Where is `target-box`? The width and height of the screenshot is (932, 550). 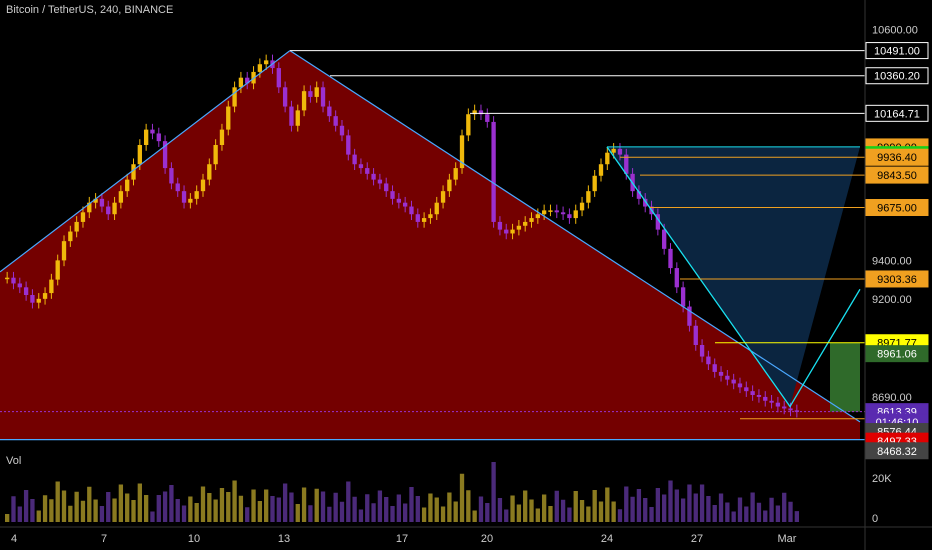
target-box is located at coordinates (845, 377).